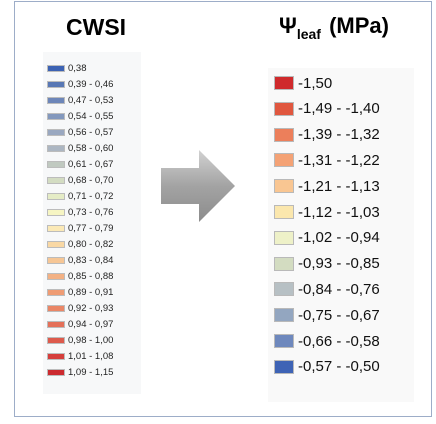 This screenshot has width=436, height=424. What do you see at coordinates (91, 212) in the screenshot?
I see `cwsi-range-label: 0,73 - 0,76` at bounding box center [91, 212].